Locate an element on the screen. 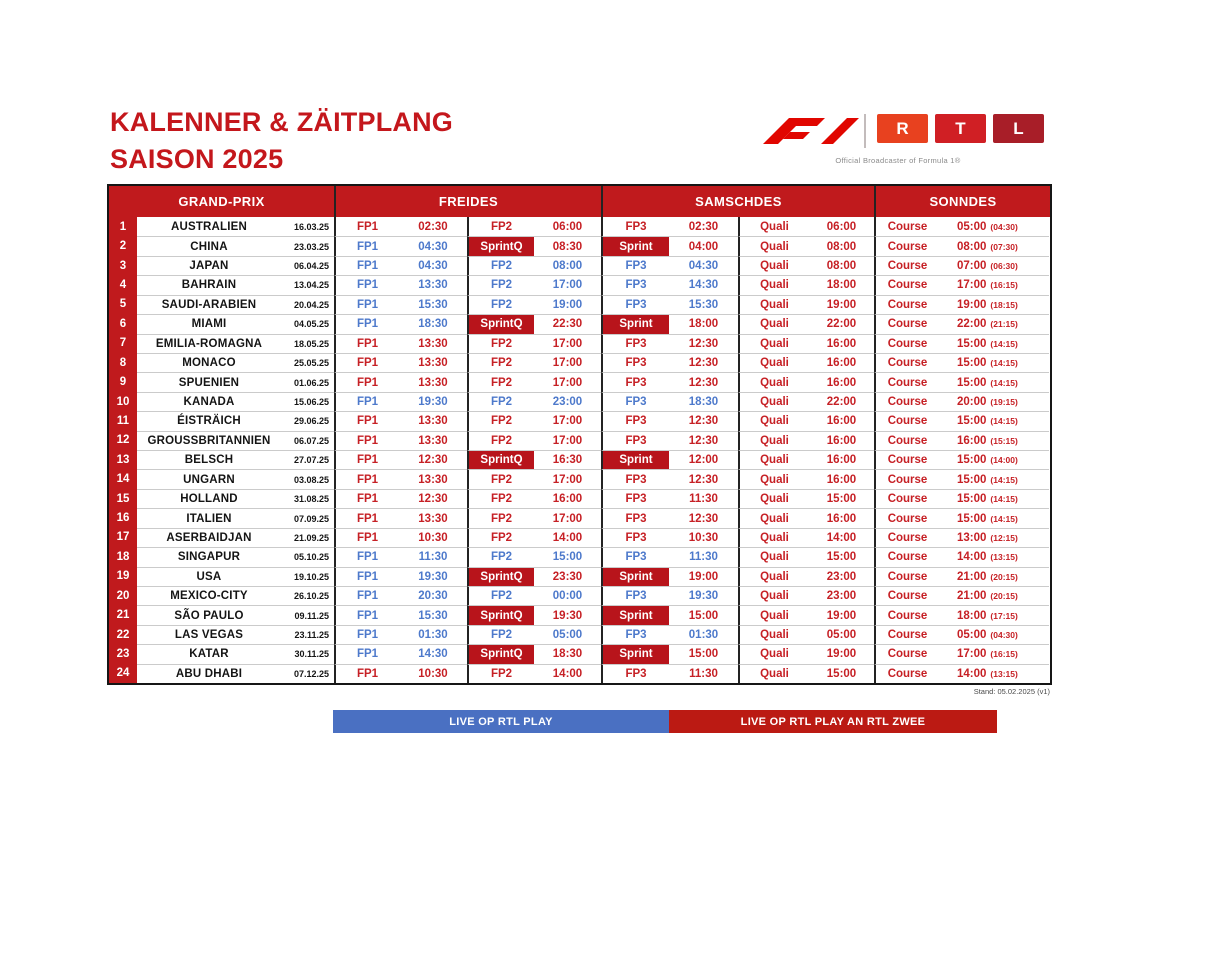 The image size is (1224, 953). header-grand-prix: GRAND-PRIX is located at coordinates (221, 201).